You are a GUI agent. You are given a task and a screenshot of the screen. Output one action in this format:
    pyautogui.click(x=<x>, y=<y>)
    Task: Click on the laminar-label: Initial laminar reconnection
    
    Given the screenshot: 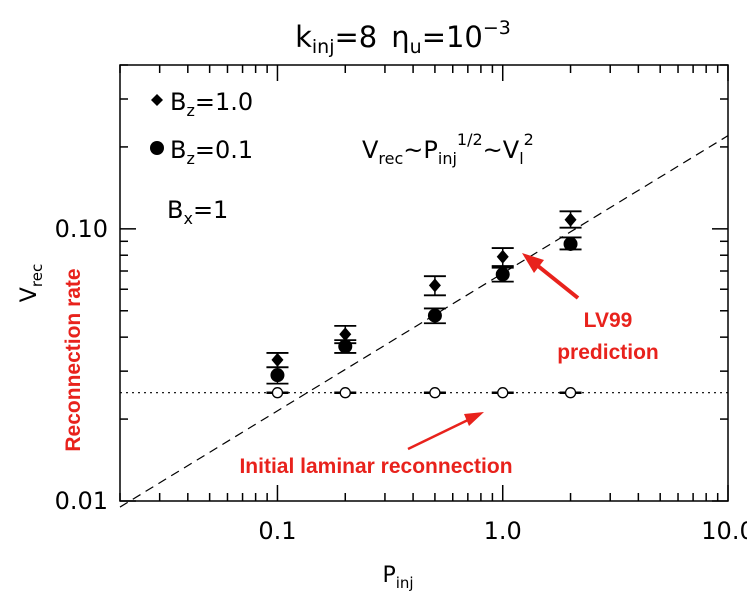 What is the action you would take?
    pyautogui.click(x=375, y=466)
    